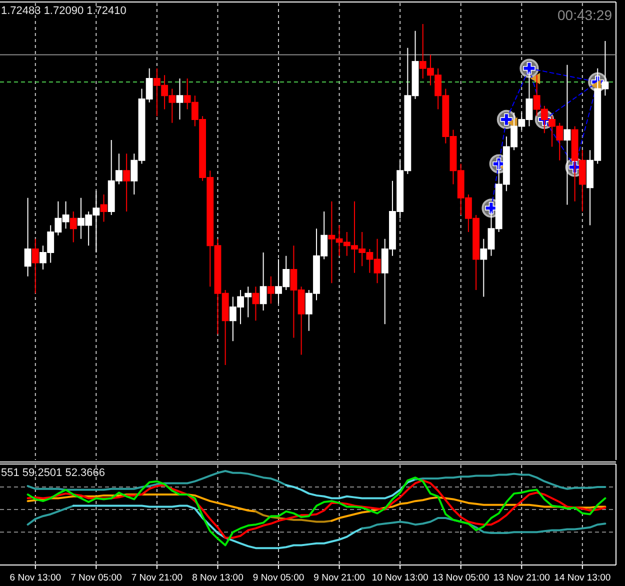 The image size is (625, 586). Describe the element at coordinates (53, 473) in the screenshot. I see `annotation: 551 59.2501 52.3666` at that location.